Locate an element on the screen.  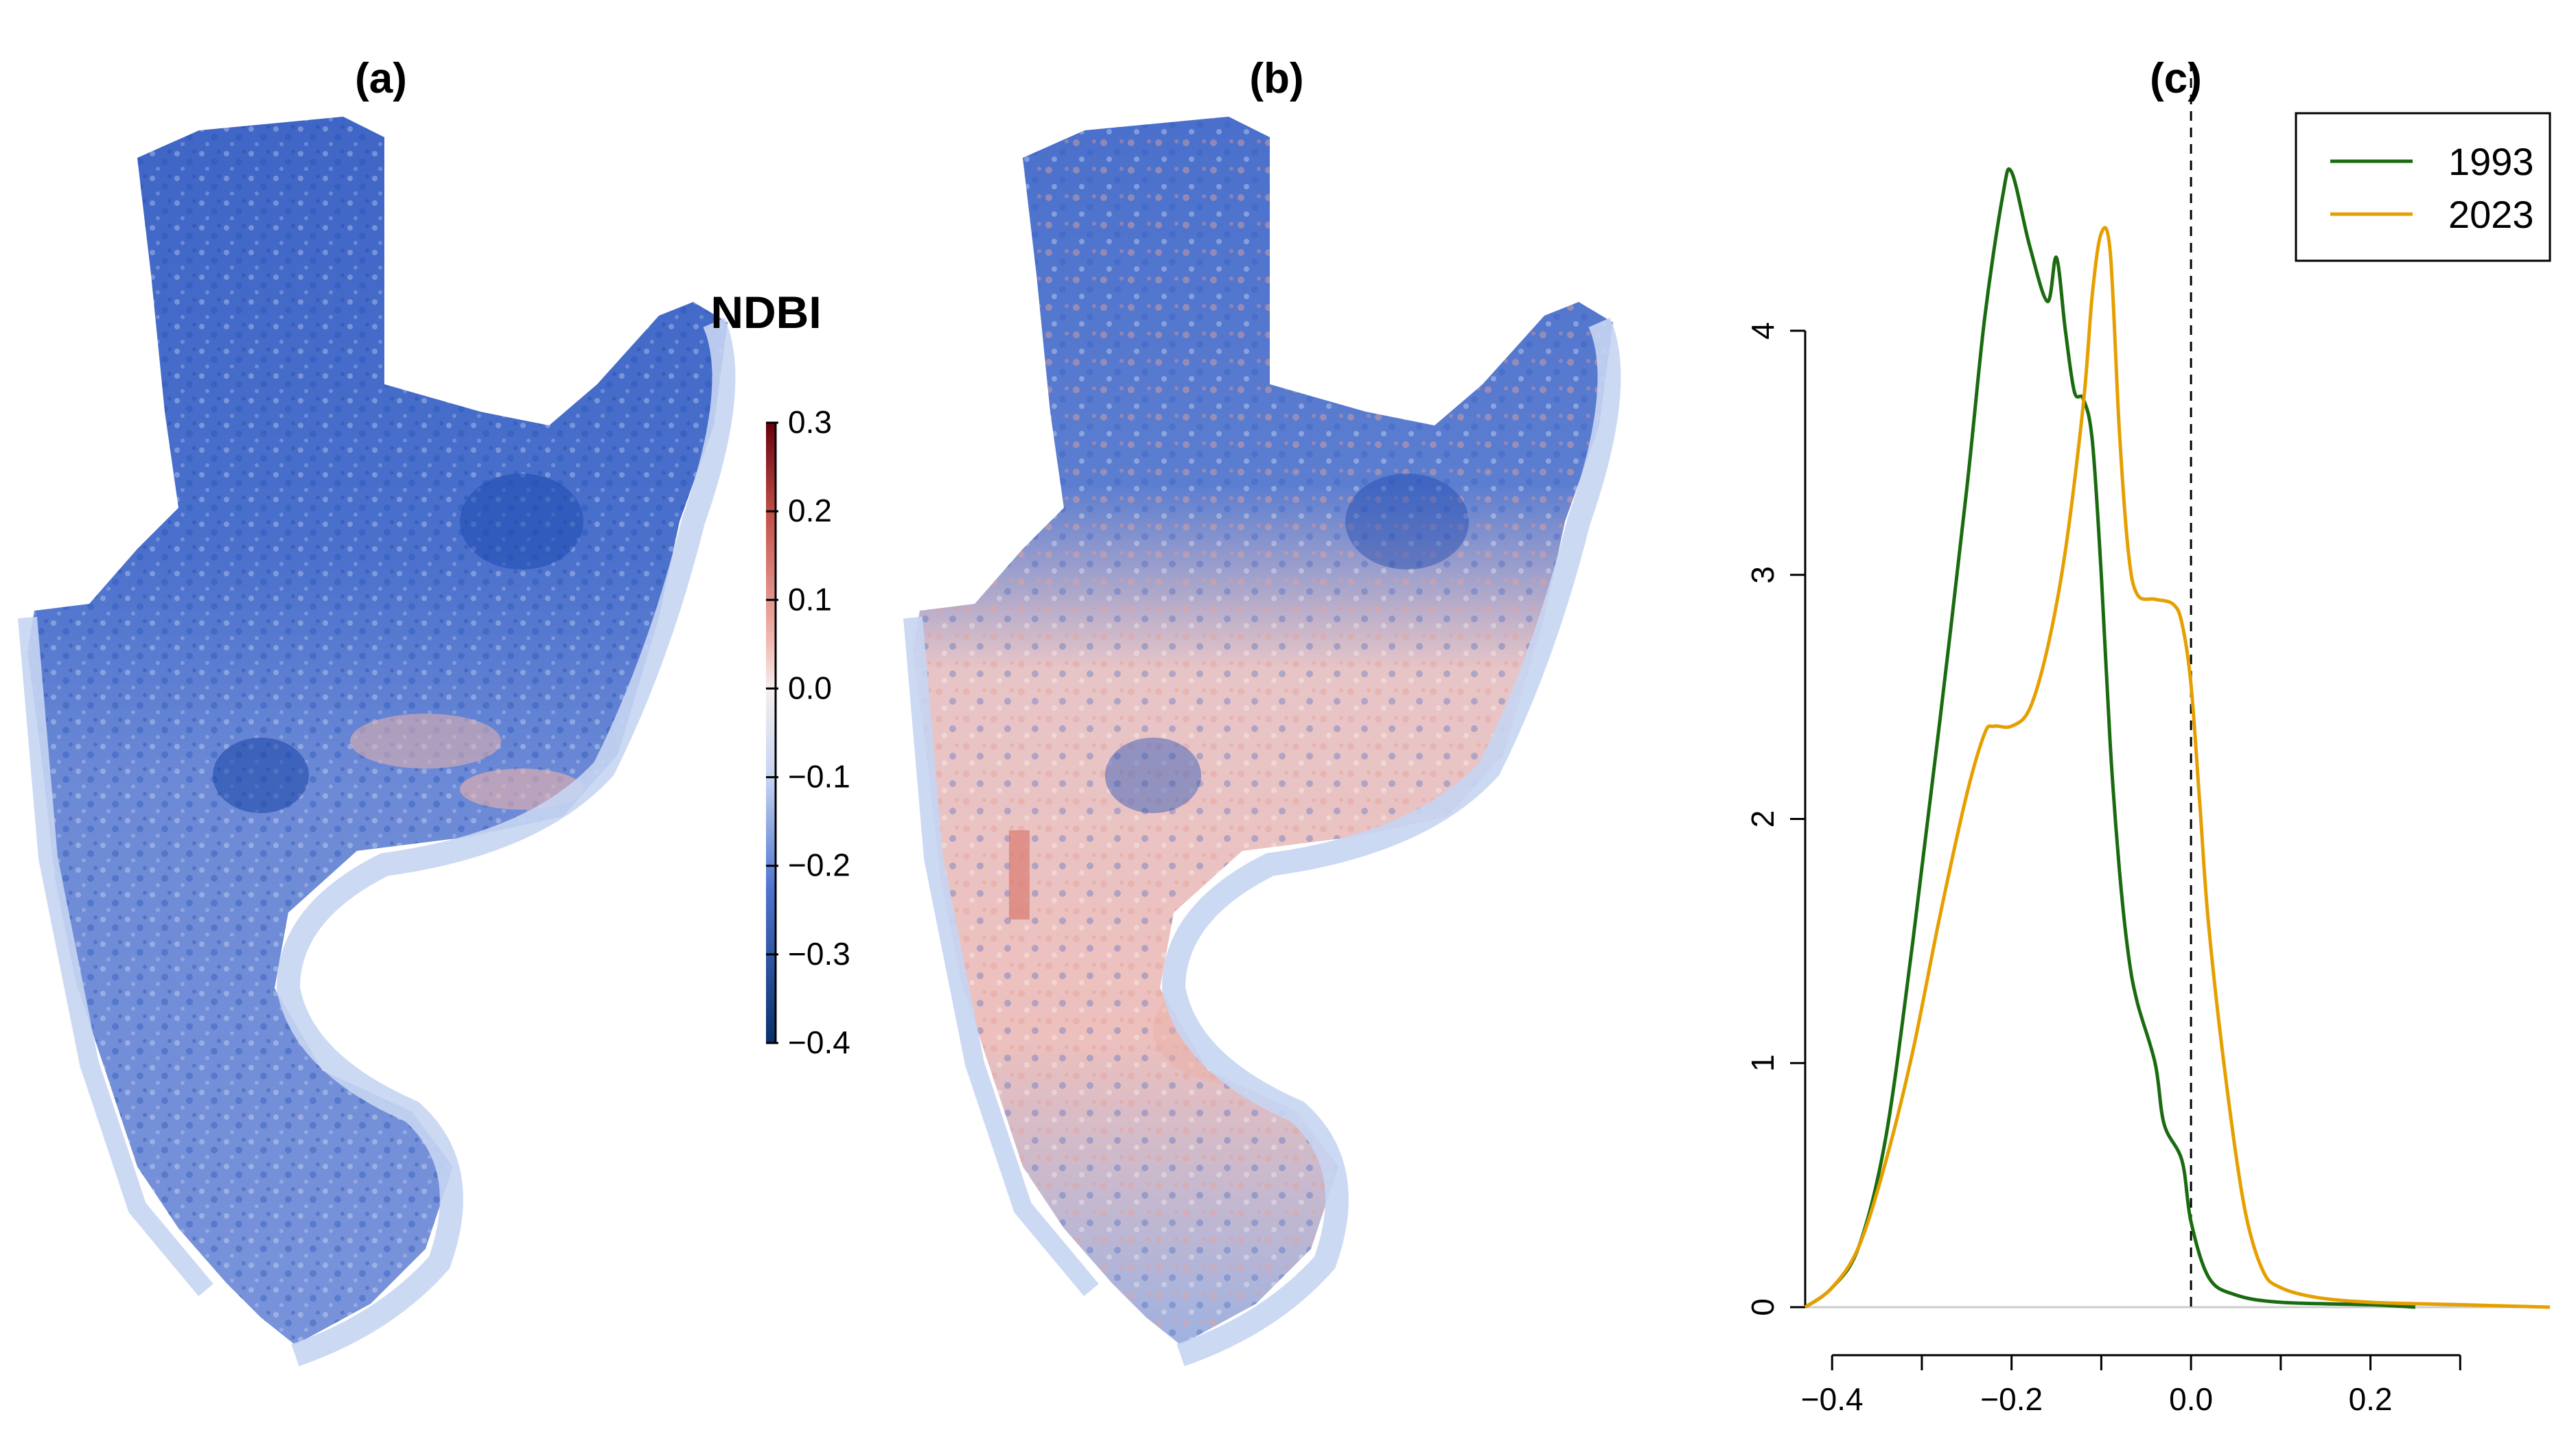
x-tick-label: 0.0 is located at coordinates (2191, 1399).